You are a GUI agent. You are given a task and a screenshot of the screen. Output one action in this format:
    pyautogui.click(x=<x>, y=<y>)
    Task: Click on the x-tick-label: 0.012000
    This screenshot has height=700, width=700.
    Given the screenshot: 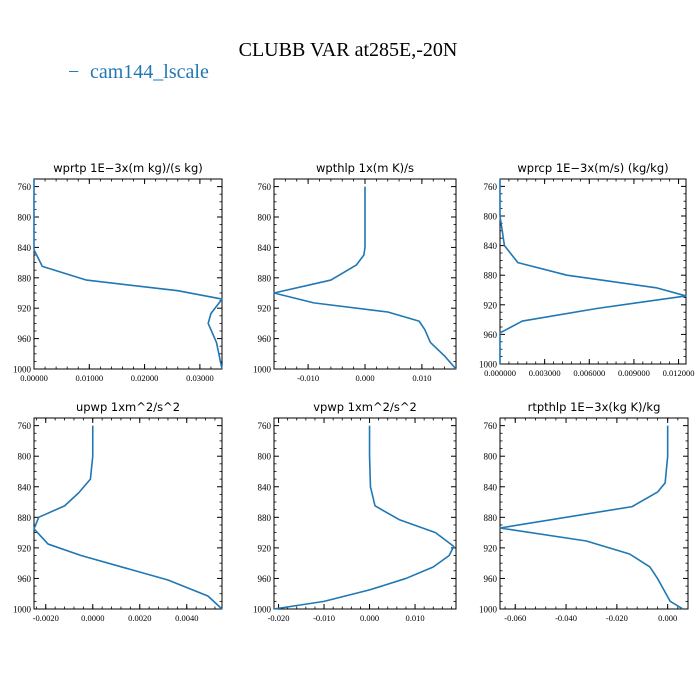 What is the action you would take?
    pyautogui.click(x=679, y=373)
    